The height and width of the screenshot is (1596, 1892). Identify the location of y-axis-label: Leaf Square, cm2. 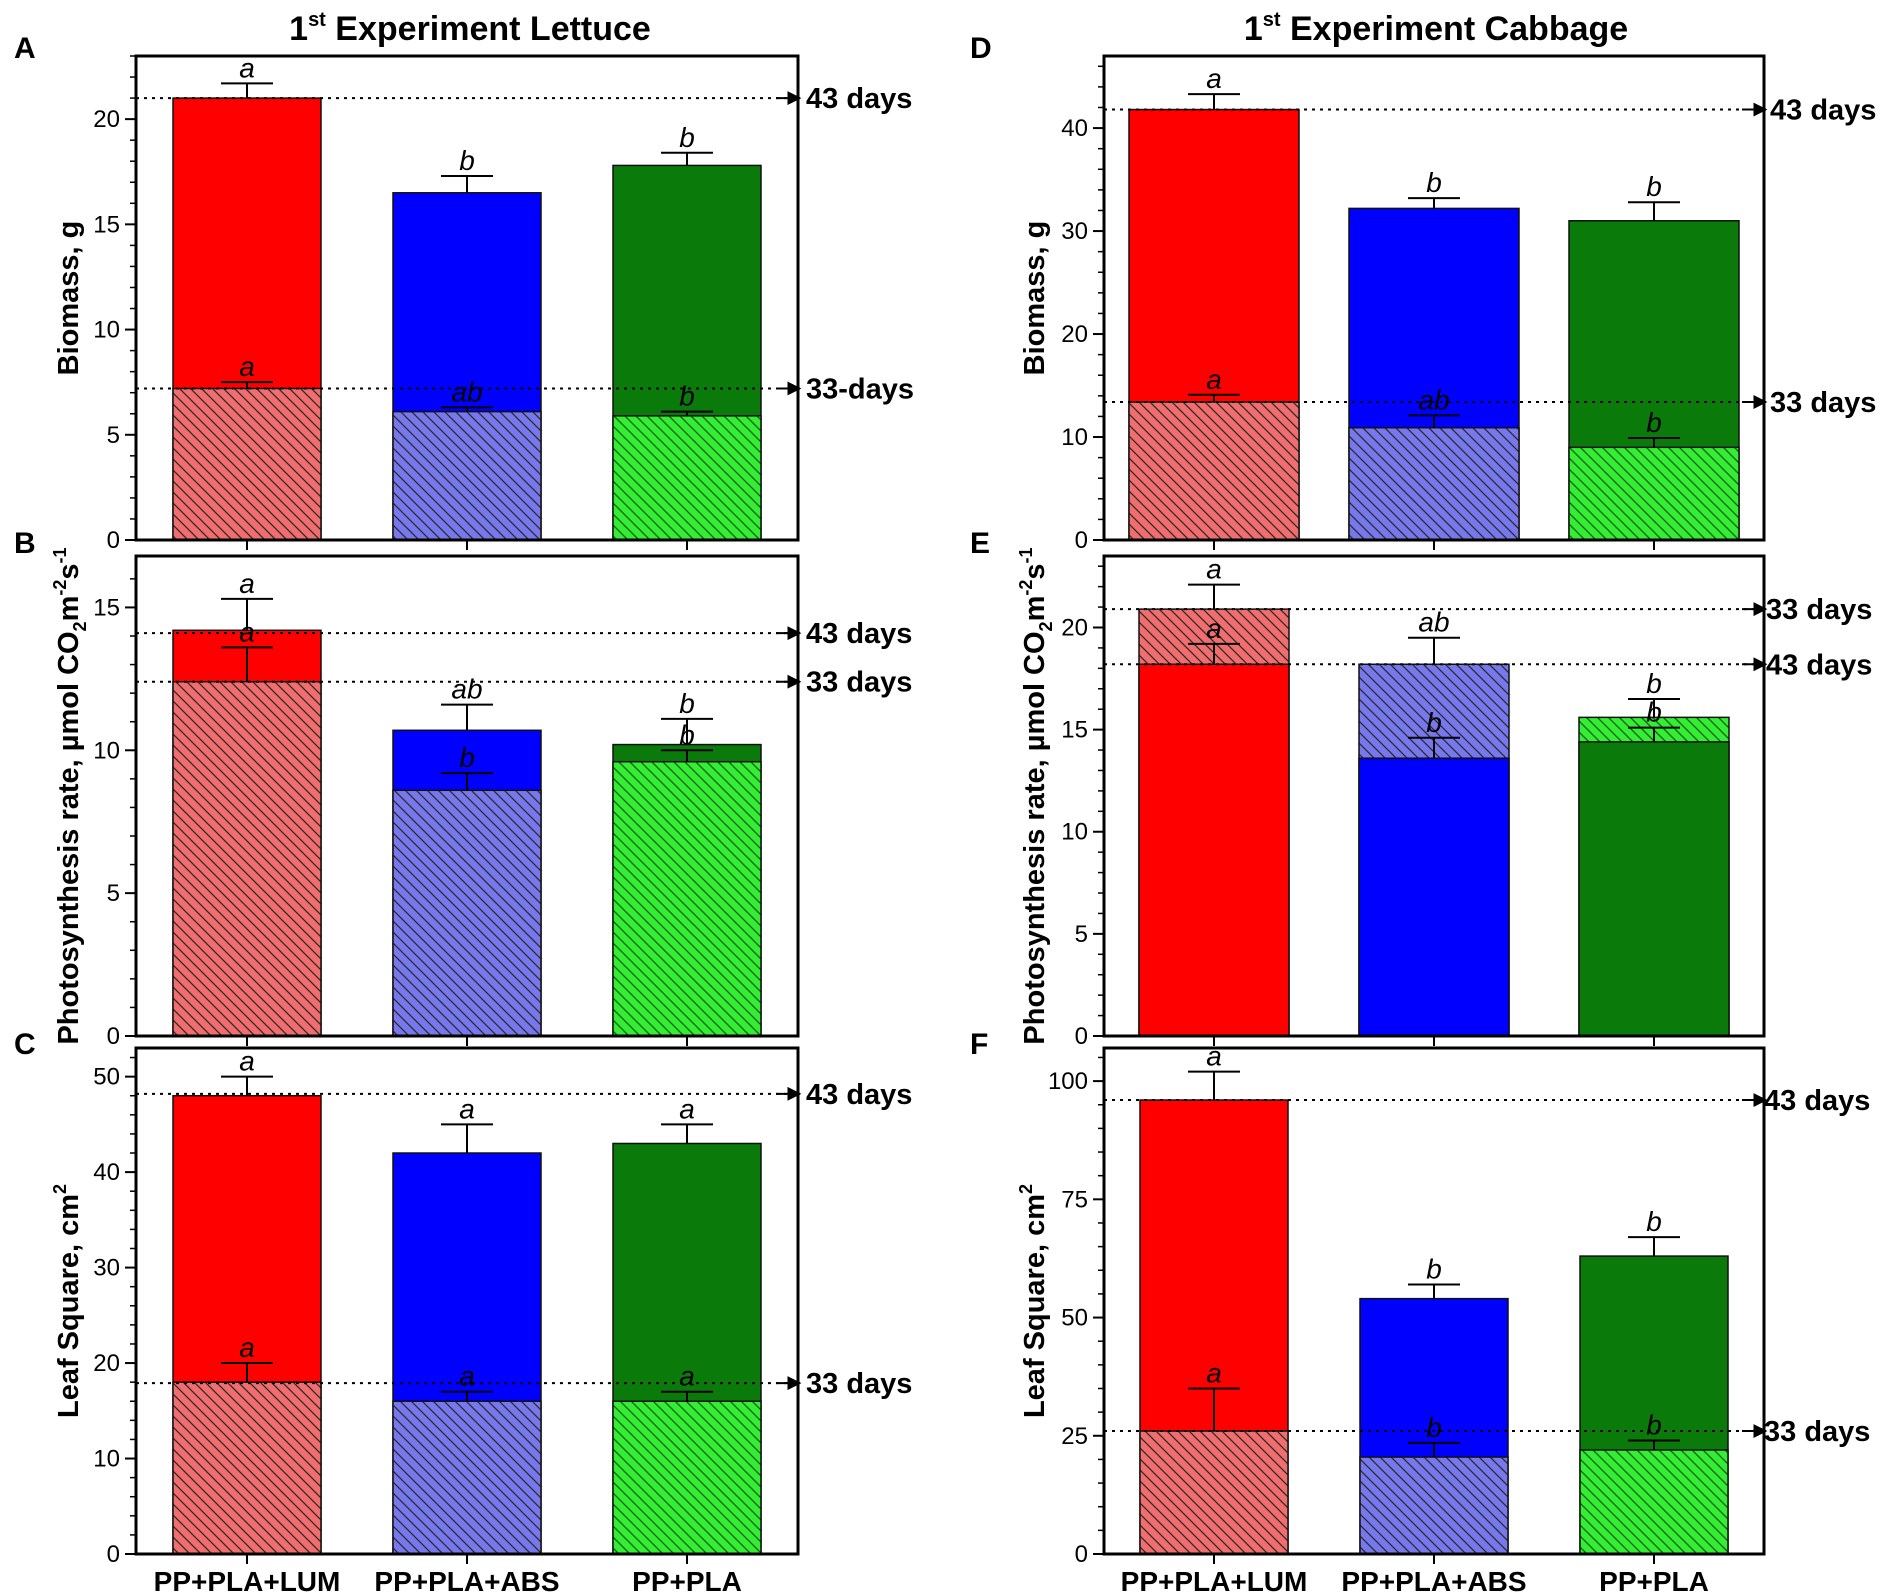
(1033, 1301).